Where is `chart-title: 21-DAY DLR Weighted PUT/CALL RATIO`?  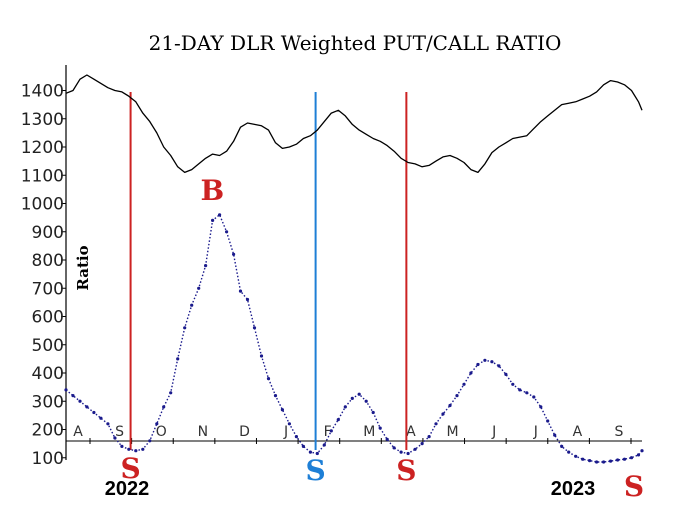 chart-title: 21-DAY DLR Weighted PUT/CALL RATIO is located at coordinates (355, 43).